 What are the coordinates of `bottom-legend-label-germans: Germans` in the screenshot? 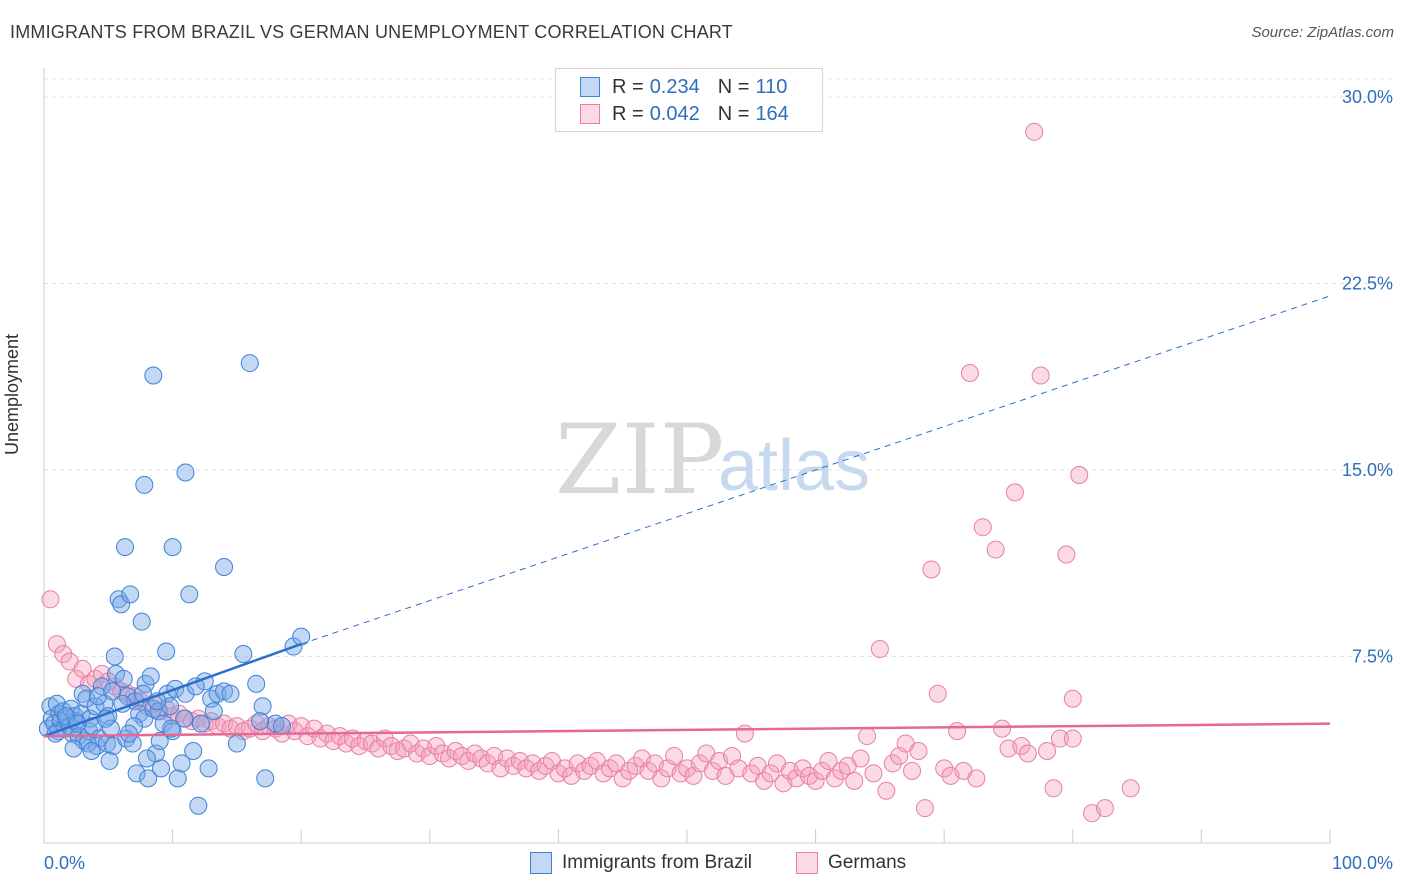 It's located at (867, 862).